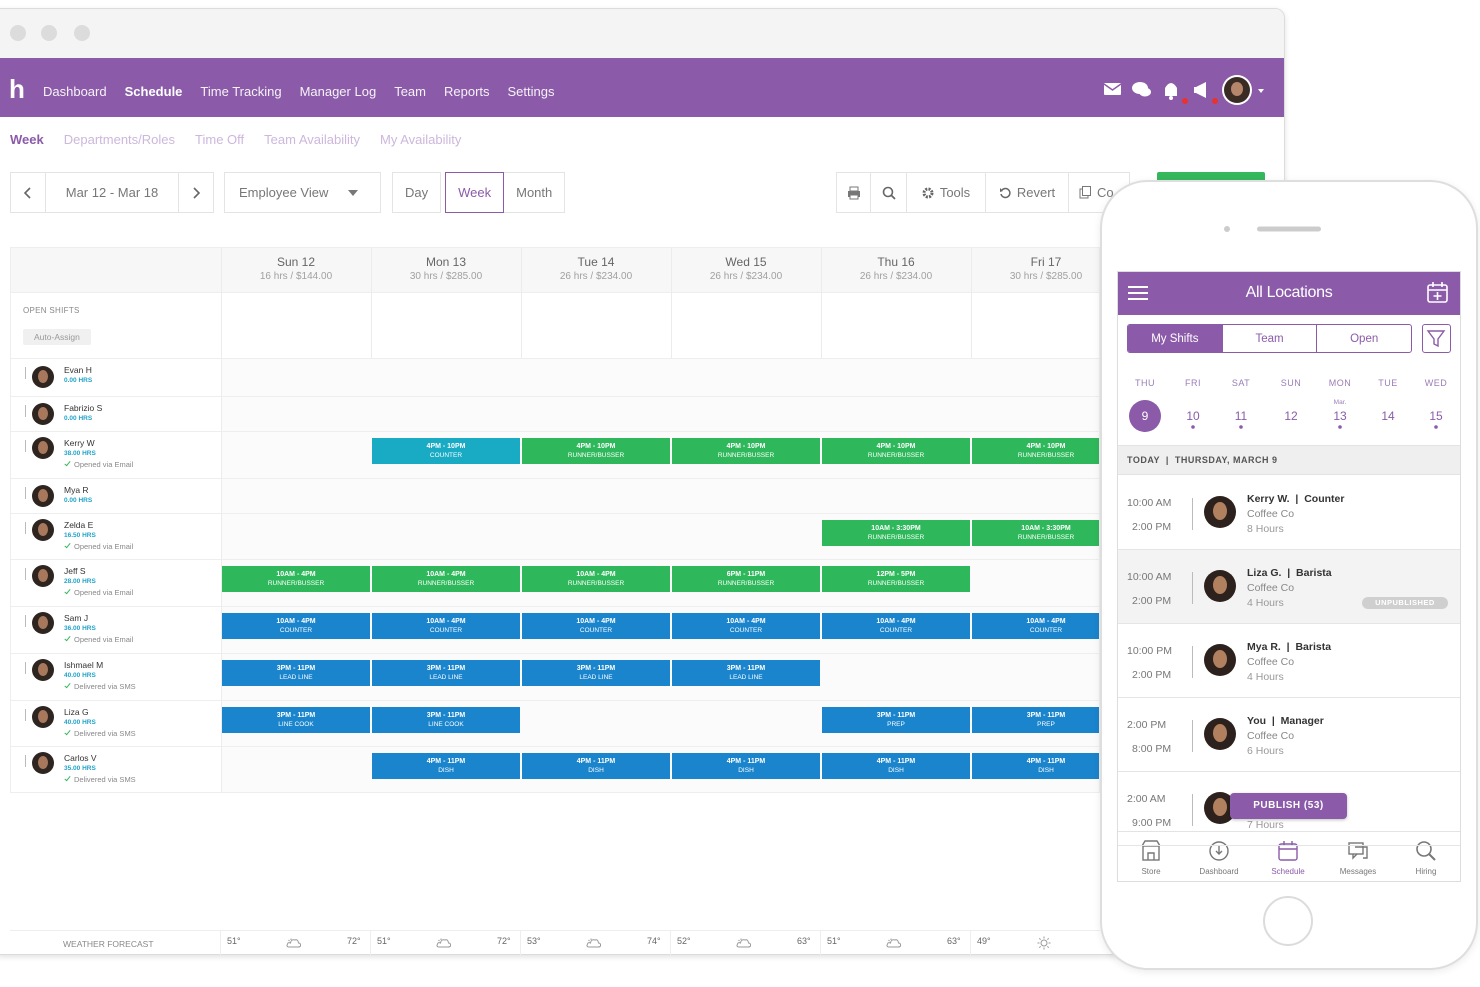  I want to click on print-button, so click(853, 192).